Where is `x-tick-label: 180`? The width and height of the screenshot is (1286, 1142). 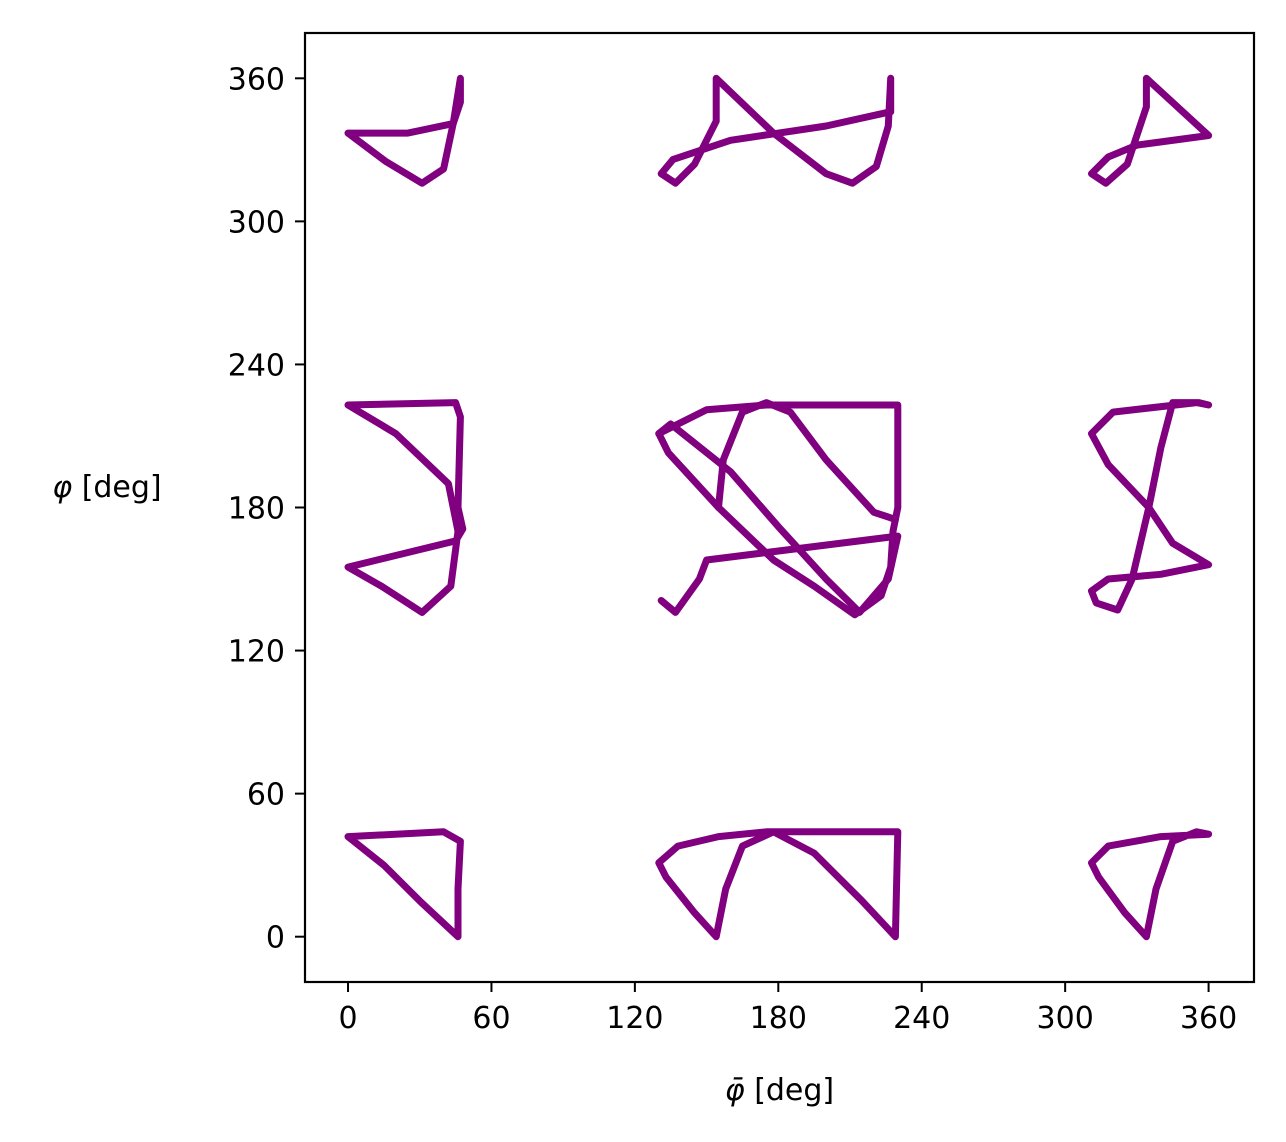 x-tick-label: 180 is located at coordinates (778, 1018).